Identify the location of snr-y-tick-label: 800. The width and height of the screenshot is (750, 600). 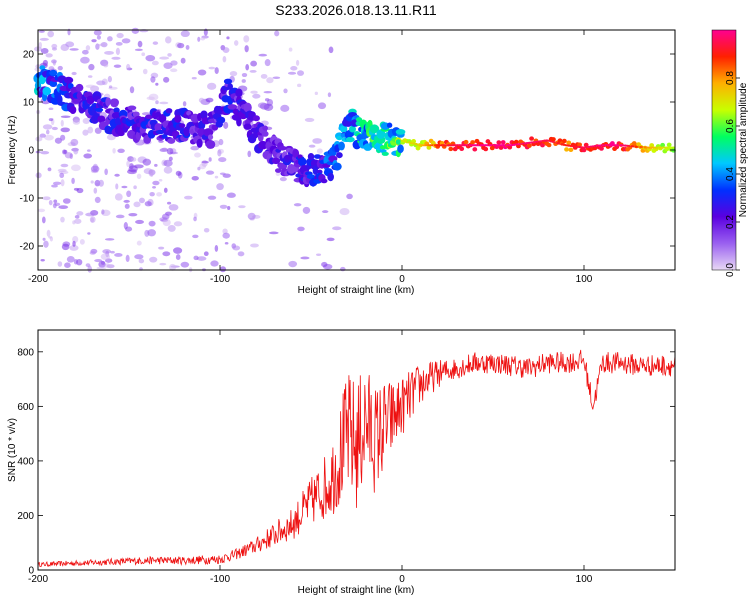
(25, 352).